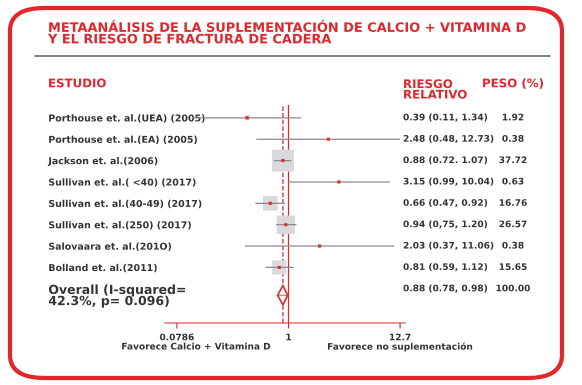 The width and height of the screenshot is (582, 385). What do you see at coordinates (110, 246) in the screenshot?
I see `y-tick-label: Salovaara et. al.(201O)` at bounding box center [110, 246].